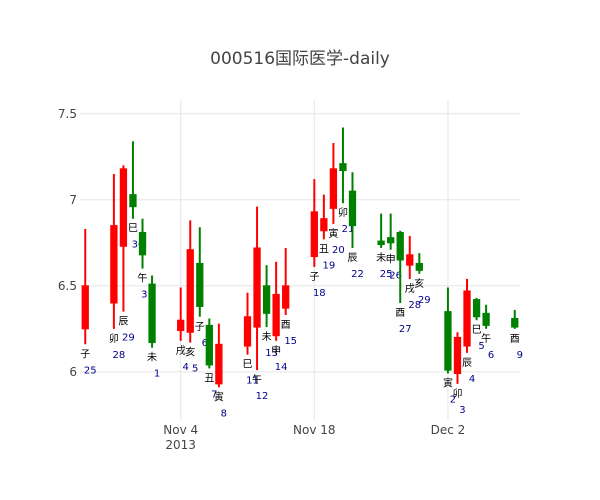 This screenshot has width=600, height=500. Describe the element at coordinates (67, 286) in the screenshot. I see `y-tick-label: 6.5` at that location.